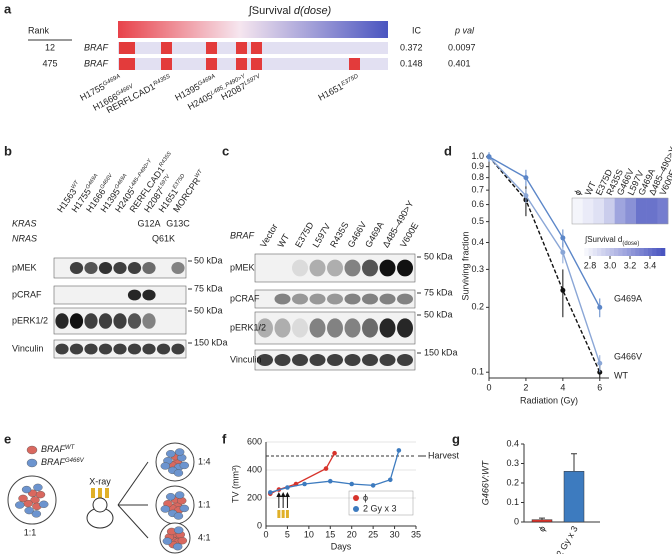 Image resolution: width=672 pixels, height=554 pixels. What do you see at coordinates (448, 150) in the screenshot?
I see `panel-label: d` at bounding box center [448, 150].